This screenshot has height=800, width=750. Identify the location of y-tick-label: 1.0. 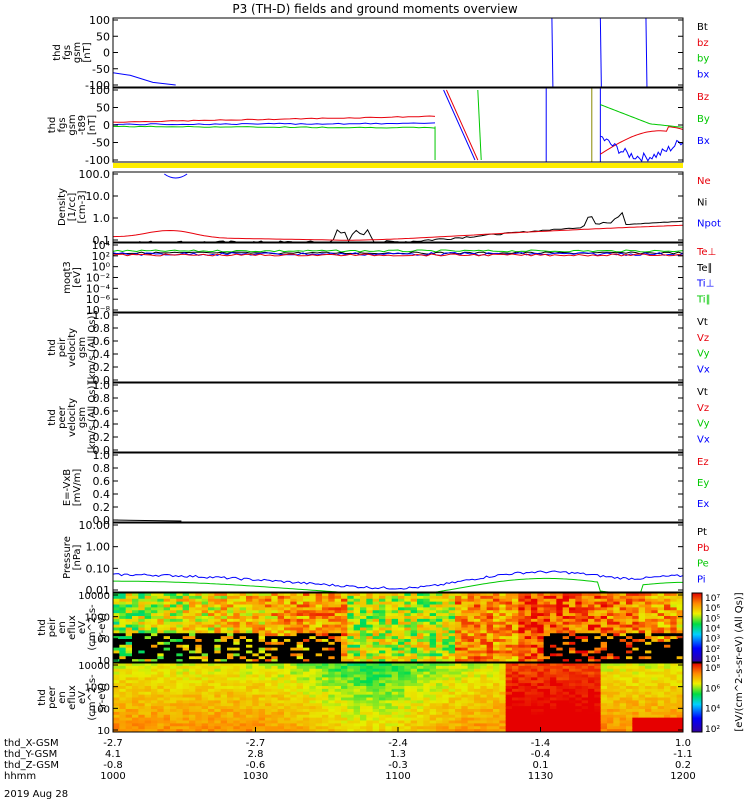
(102, 385).